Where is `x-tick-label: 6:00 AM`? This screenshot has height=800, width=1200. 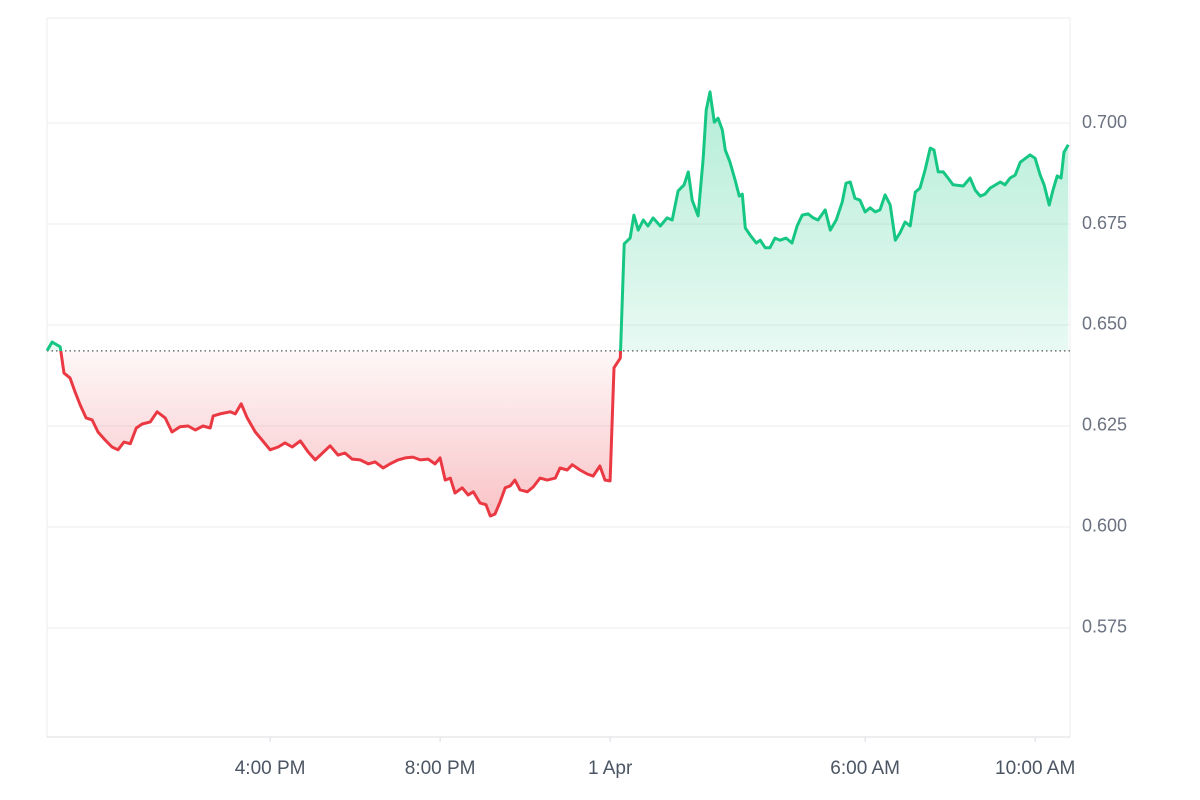
x-tick-label: 6:00 AM is located at coordinates (865, 768).